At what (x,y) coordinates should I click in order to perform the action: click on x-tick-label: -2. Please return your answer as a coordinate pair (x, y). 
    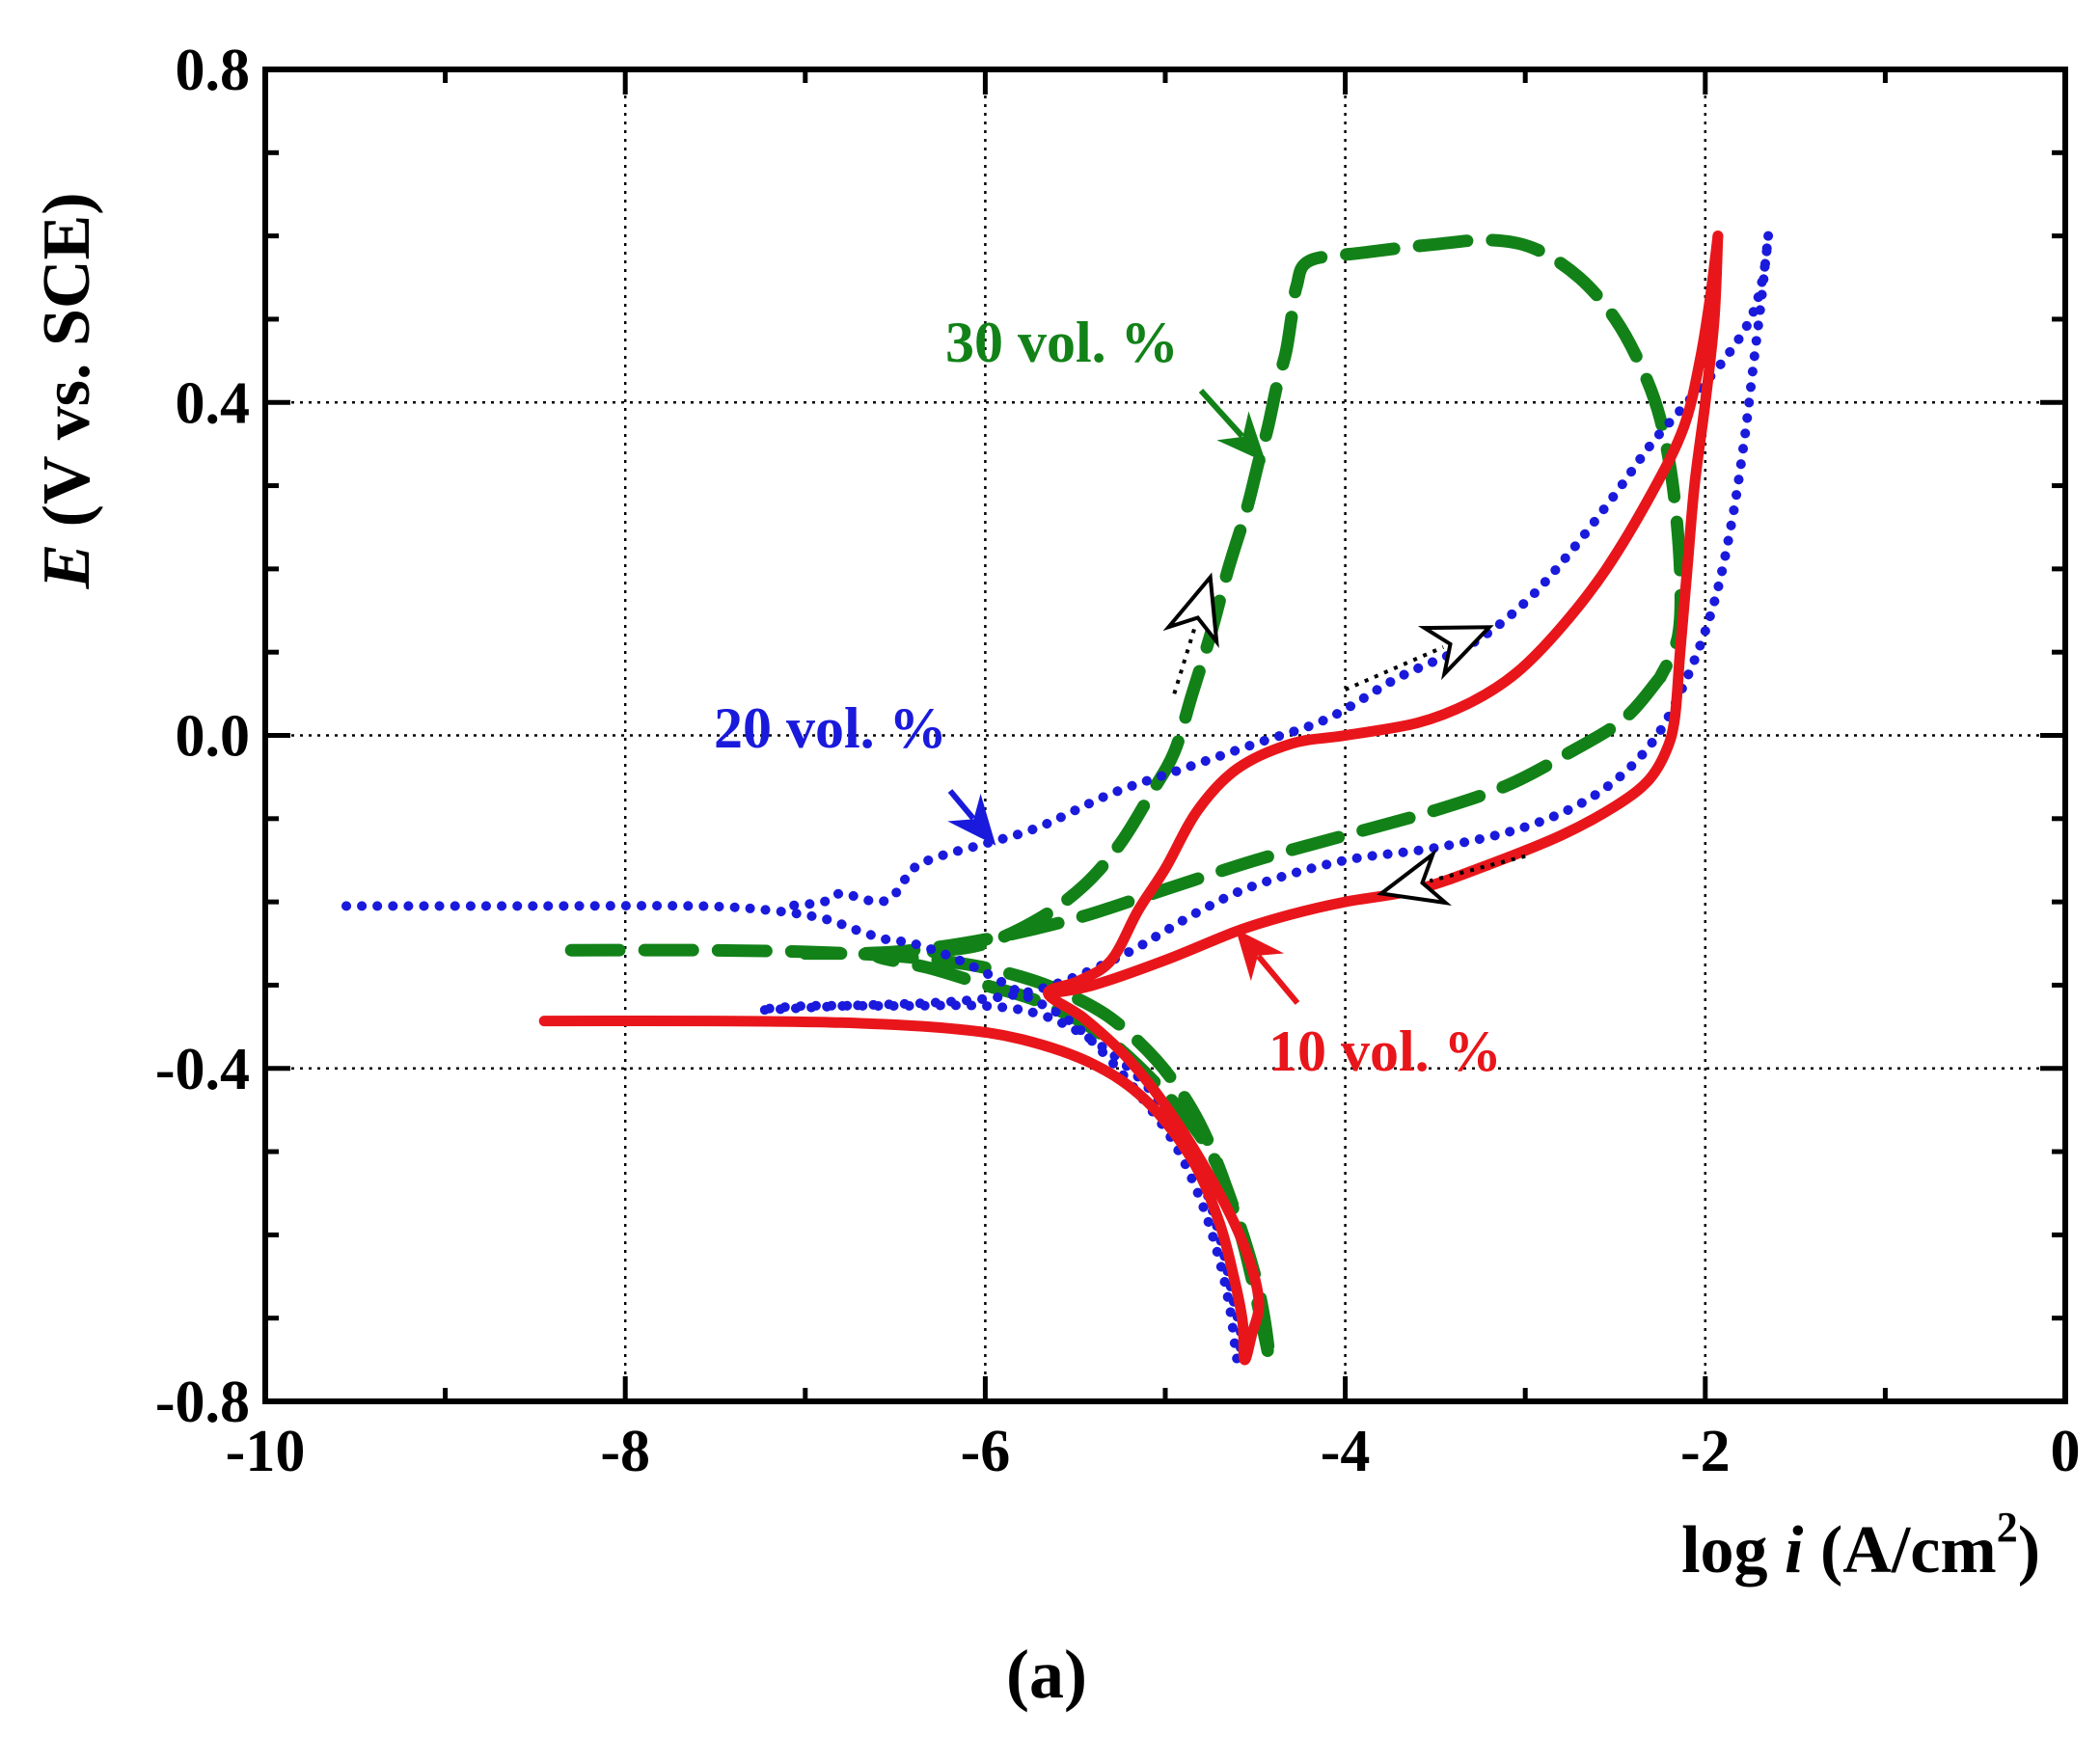
    Looking at the image, I should click on (1705, 1451).